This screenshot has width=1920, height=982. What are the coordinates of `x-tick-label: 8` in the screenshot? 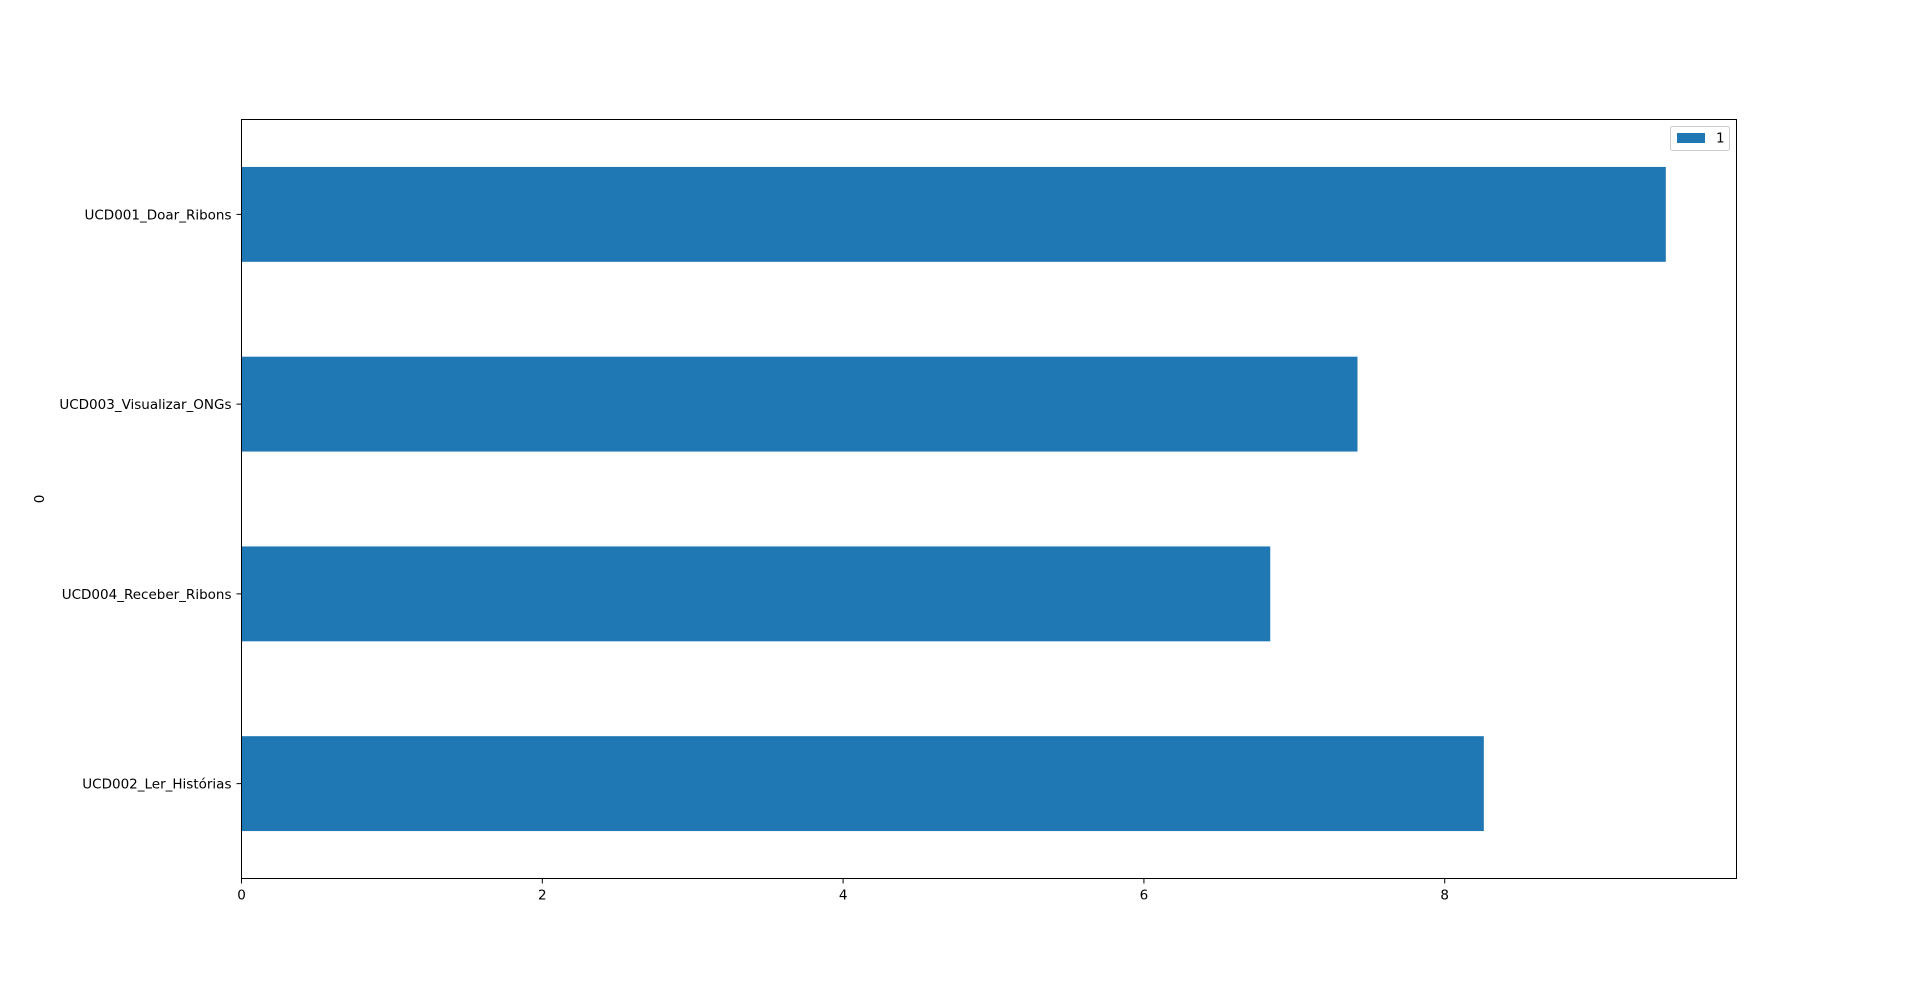 It's located at (1444, 896).